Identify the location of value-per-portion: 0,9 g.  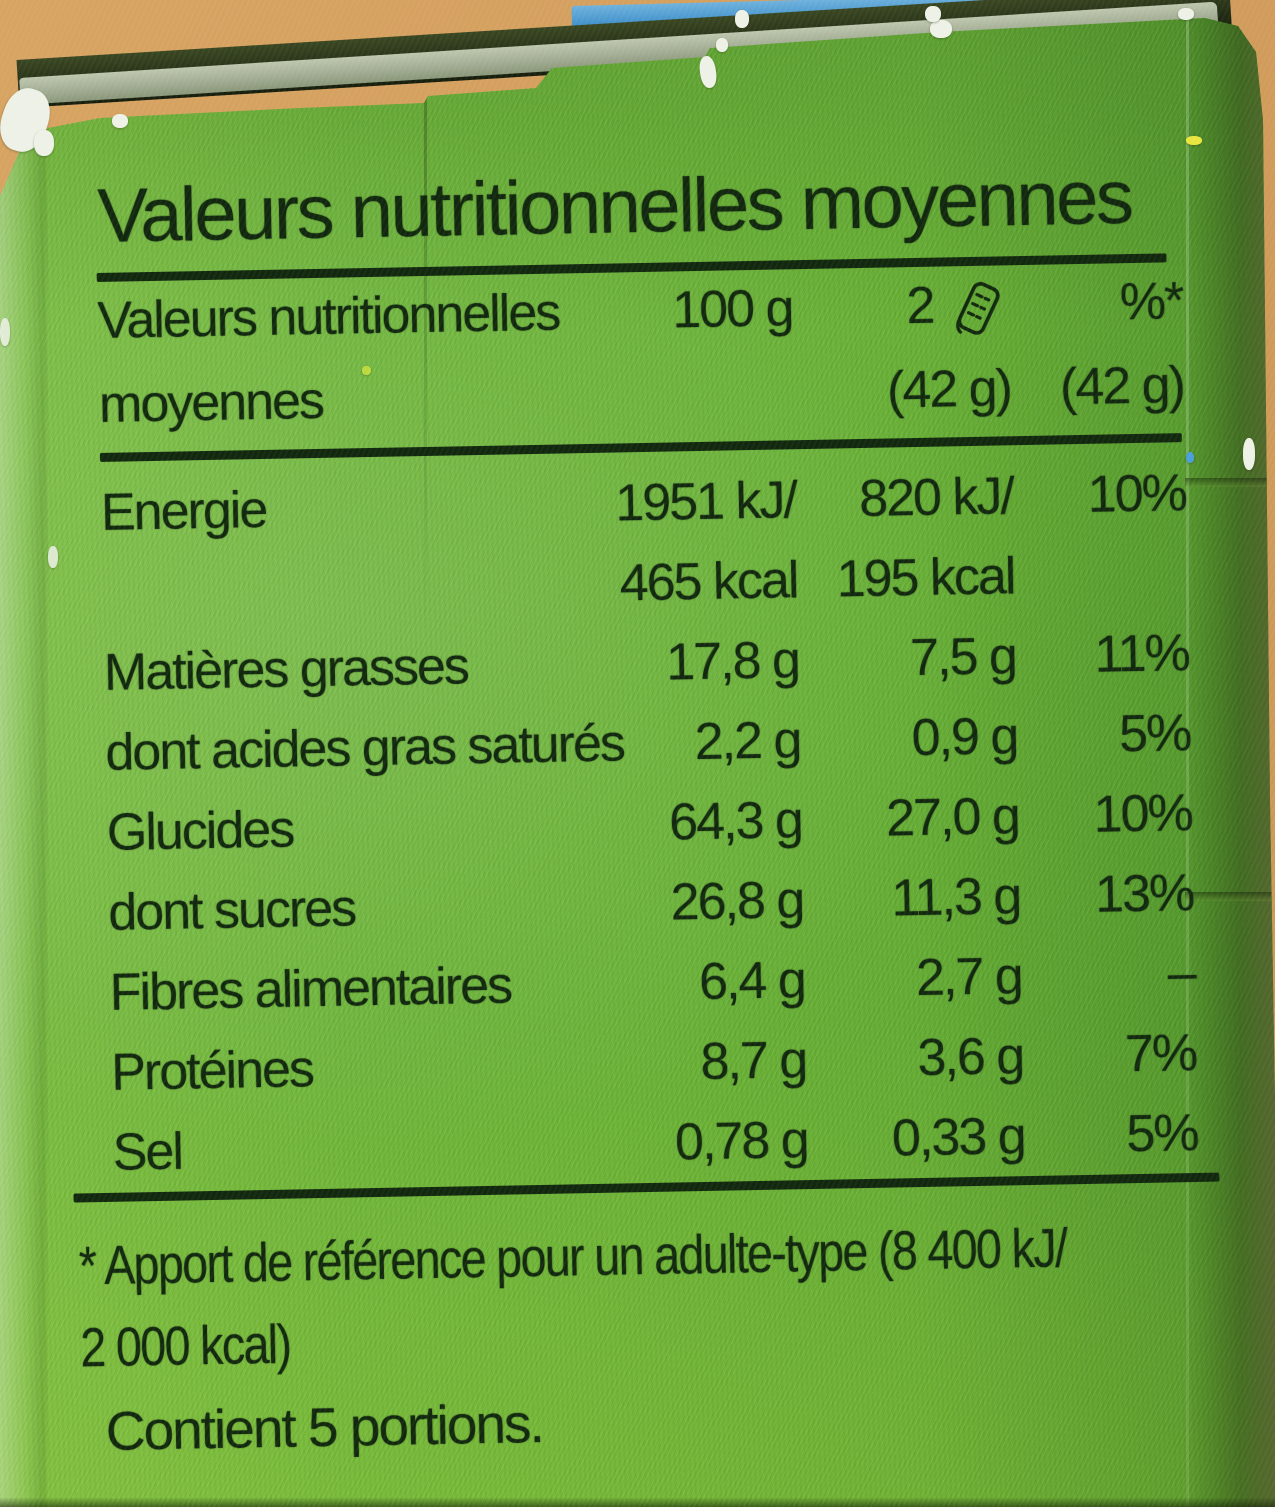
(964, 737).